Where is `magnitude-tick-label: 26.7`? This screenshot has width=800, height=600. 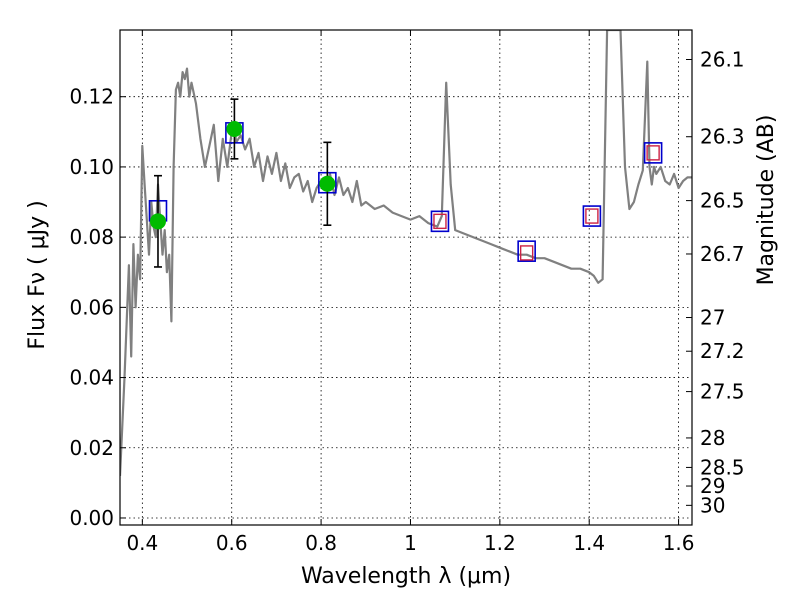
magnitude-tick-label: 26.7 is located at coordinates (722, 254).